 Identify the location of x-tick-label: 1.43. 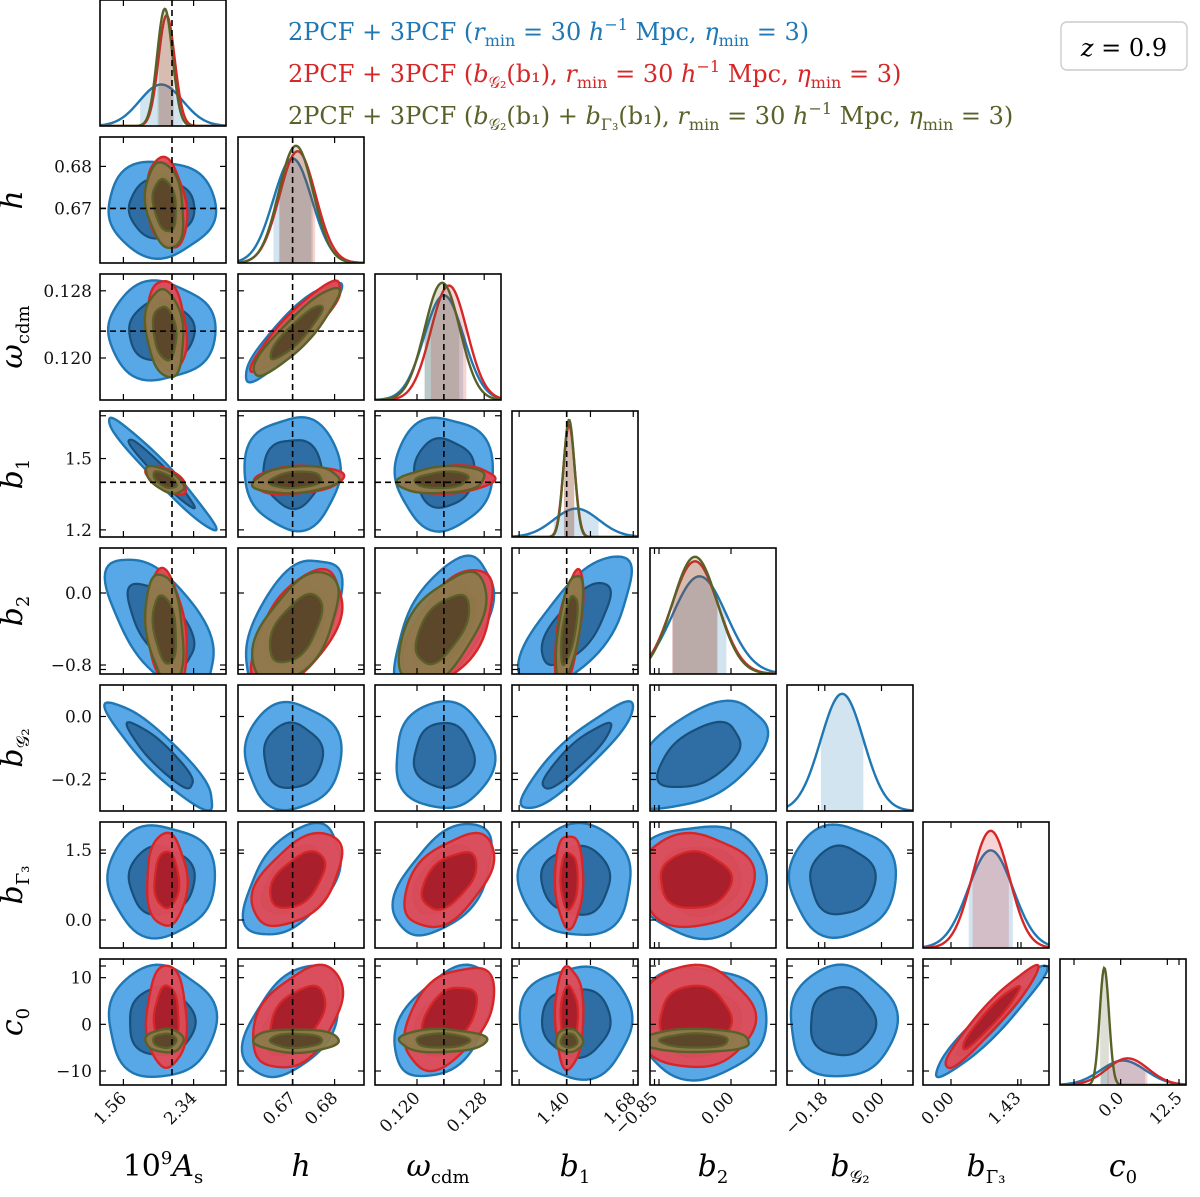
(1004, 1108).